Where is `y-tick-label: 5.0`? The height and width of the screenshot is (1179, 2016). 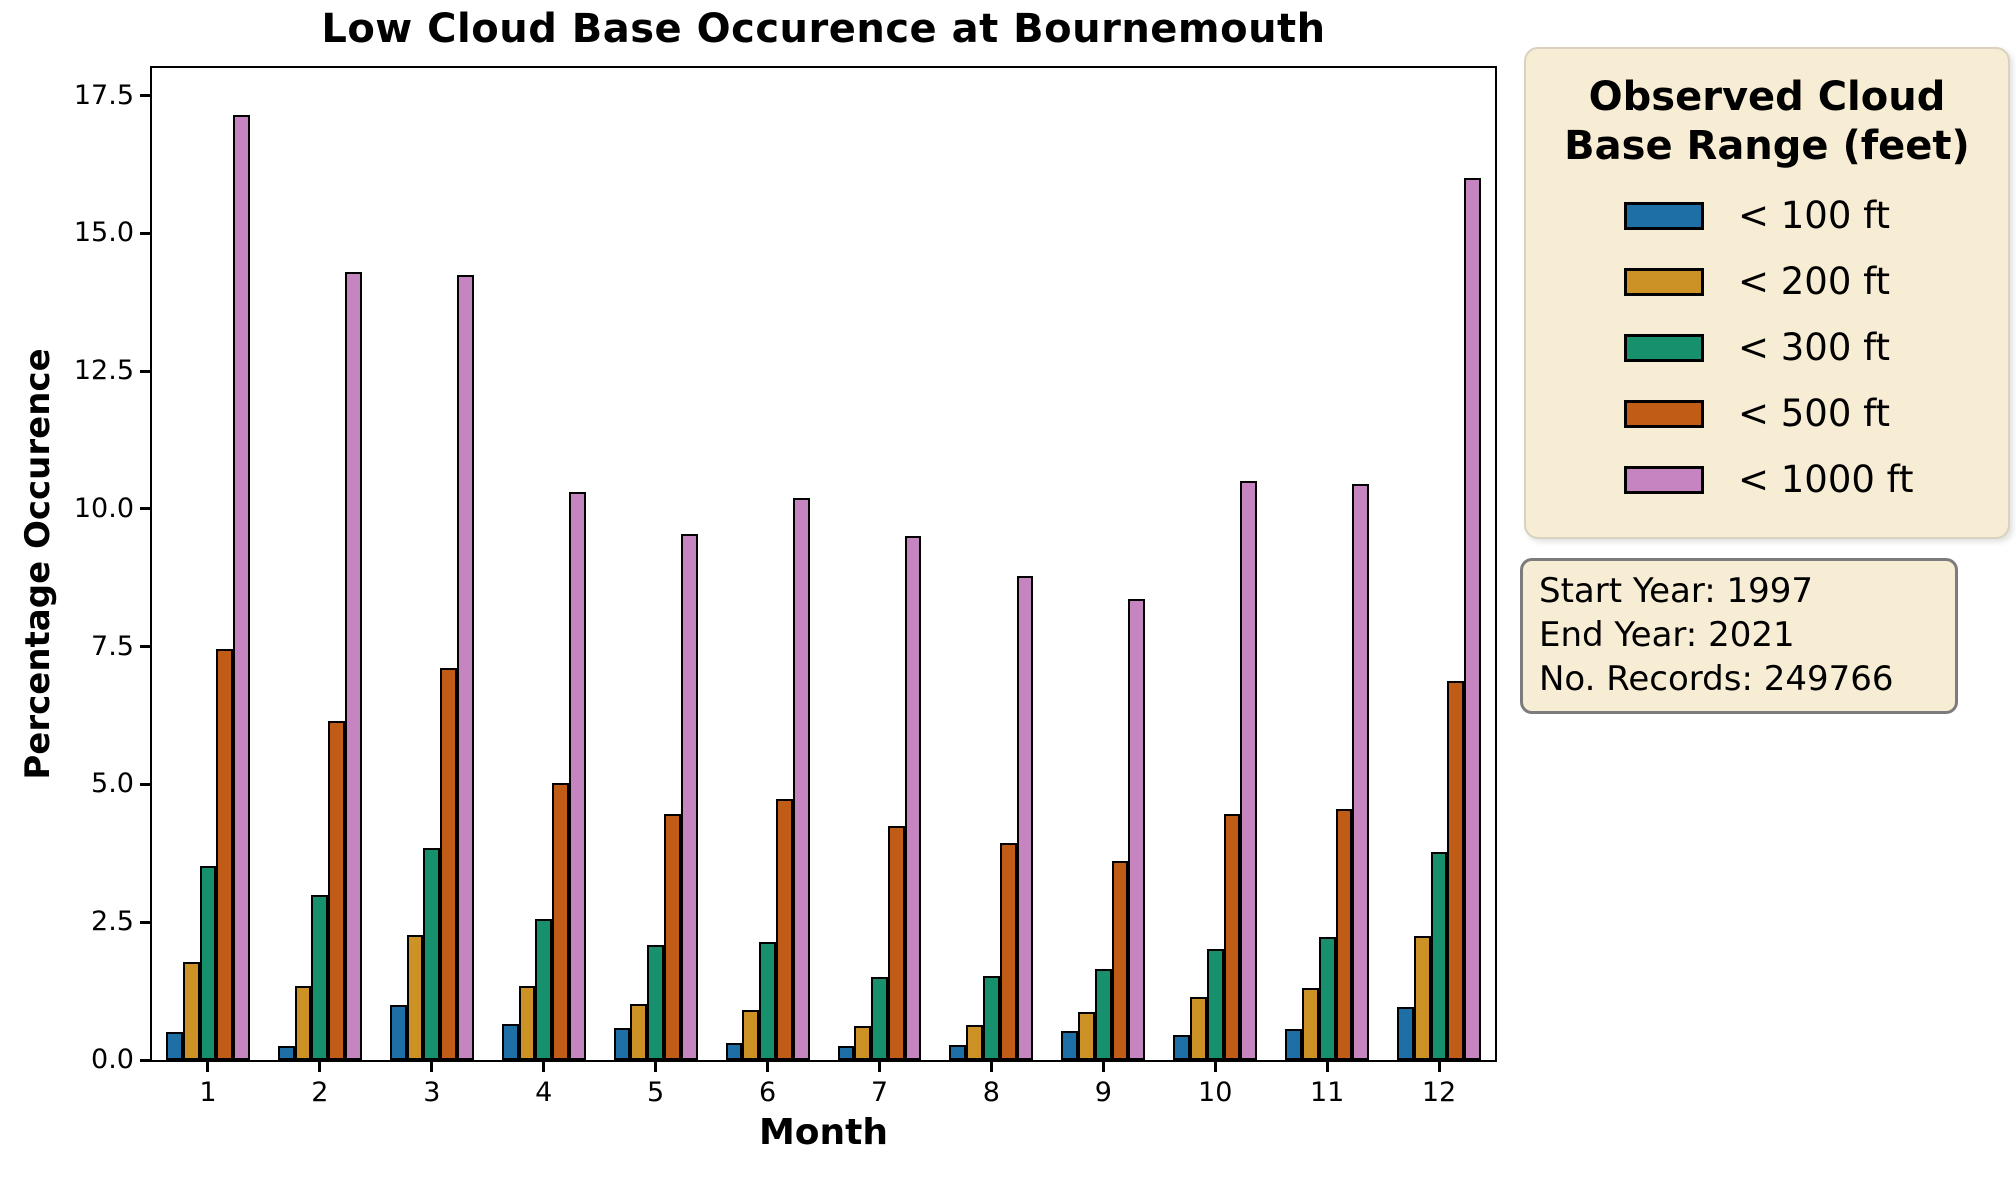
y-tick-label: 5.0 is located at coordinates (112, 784).